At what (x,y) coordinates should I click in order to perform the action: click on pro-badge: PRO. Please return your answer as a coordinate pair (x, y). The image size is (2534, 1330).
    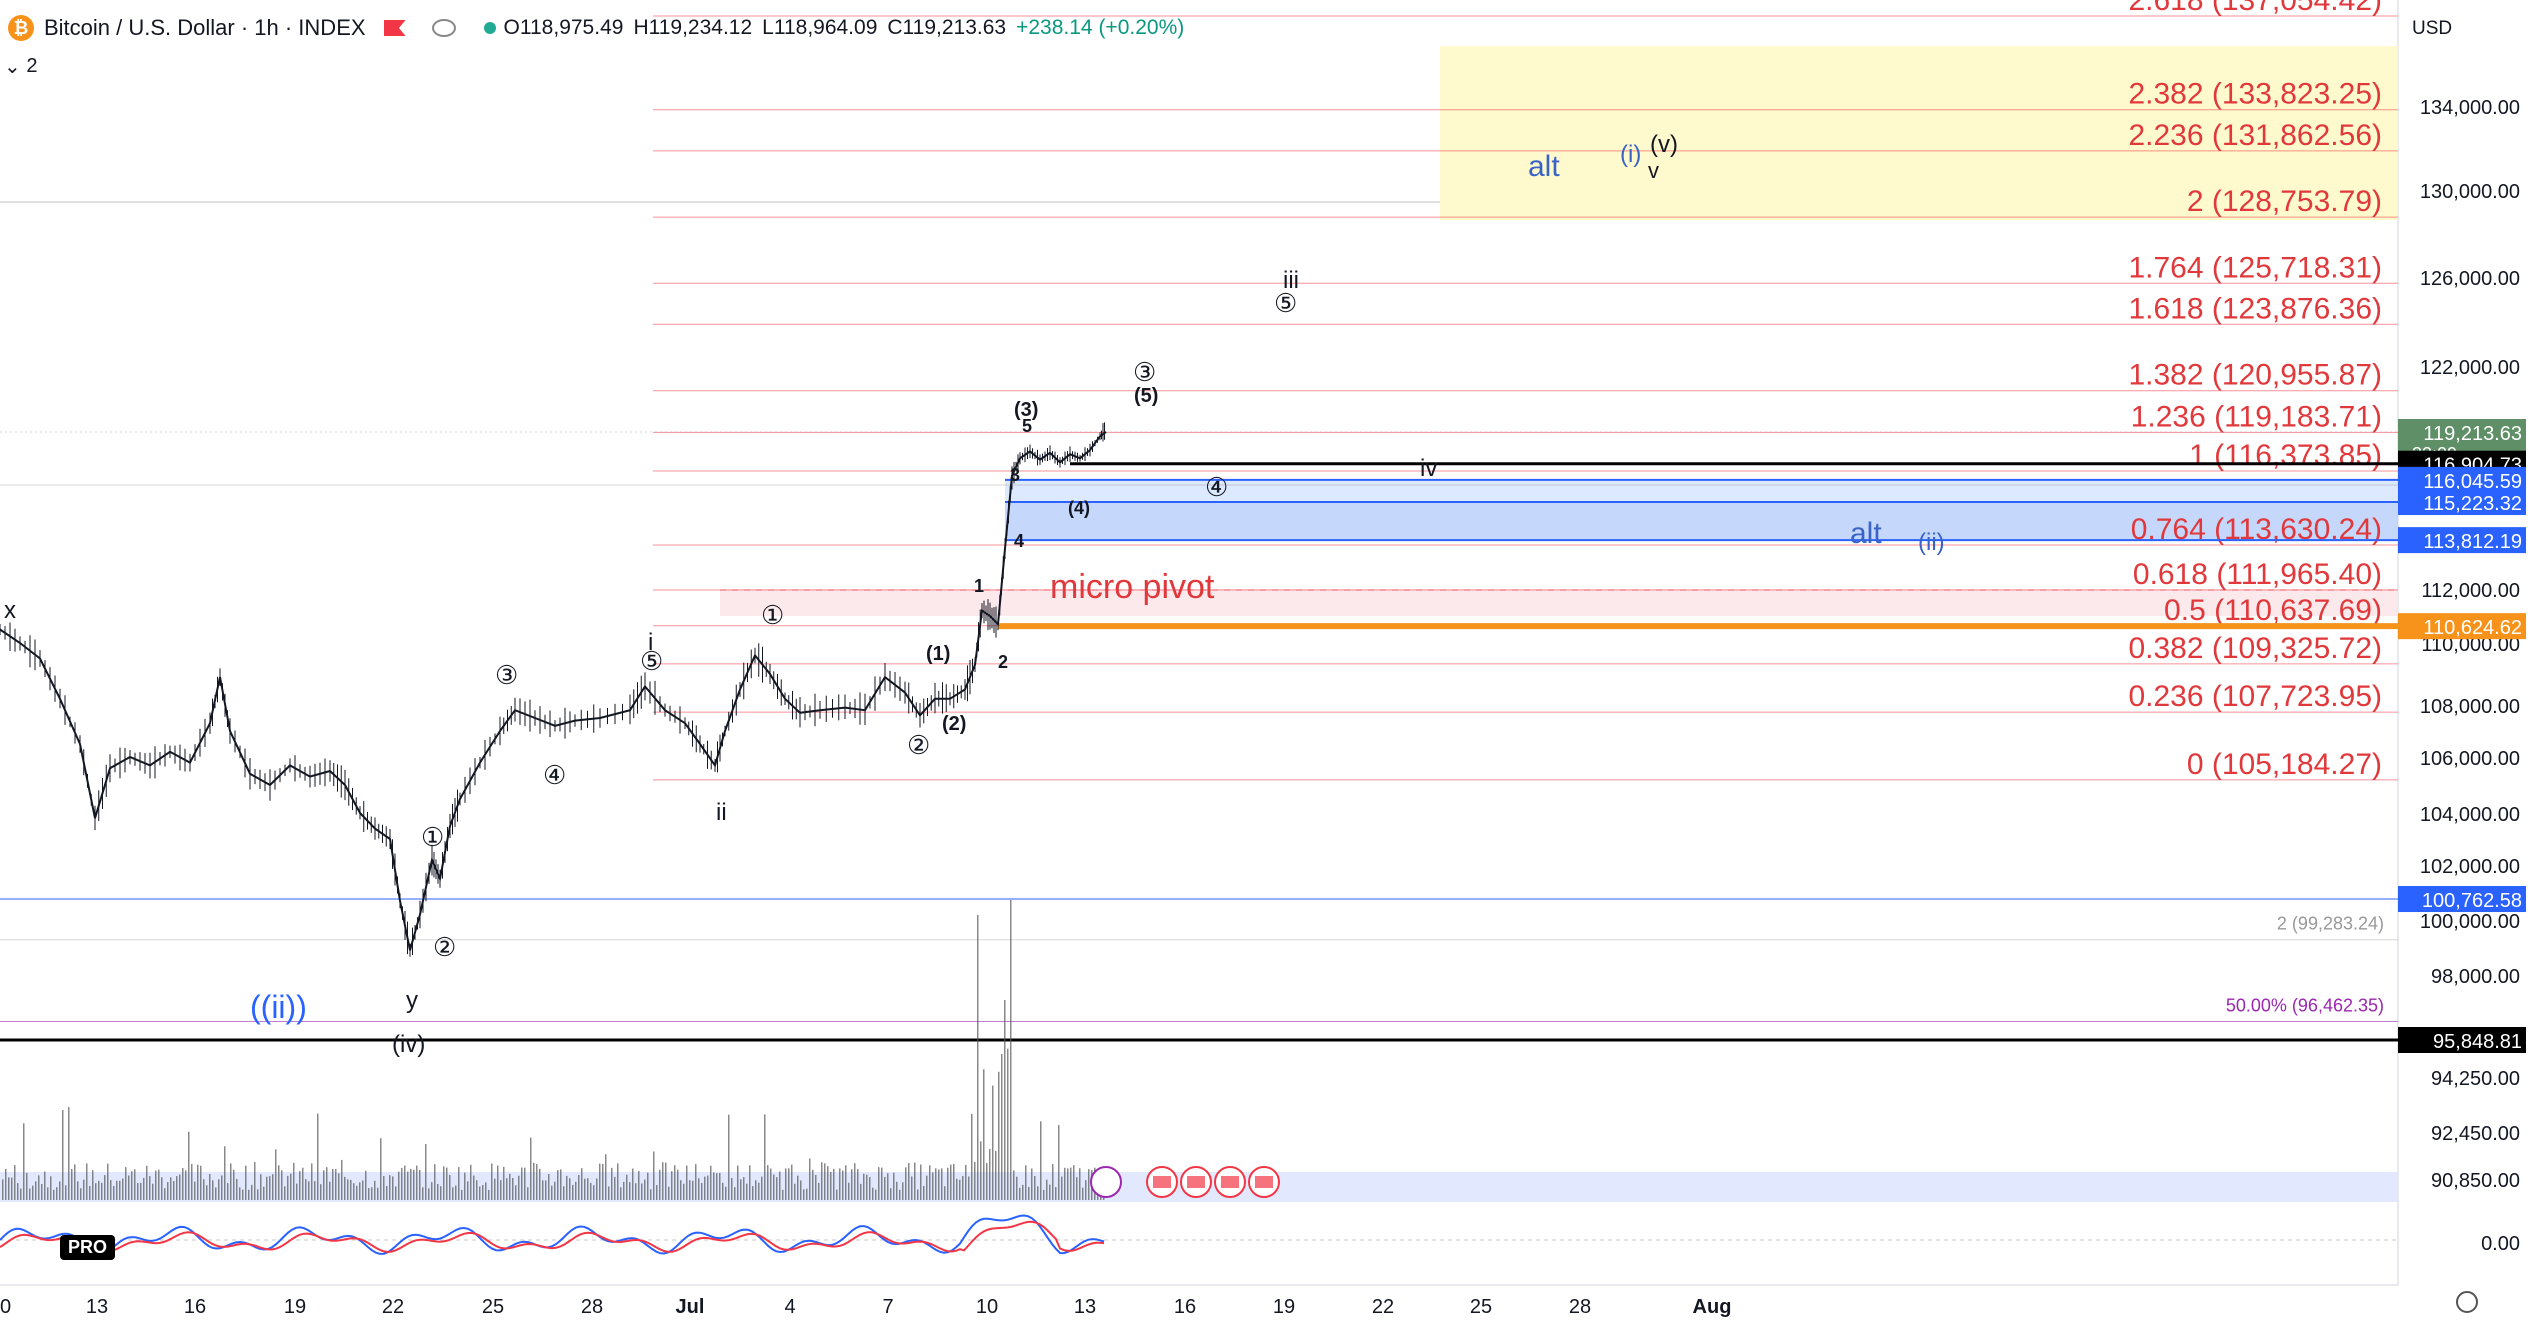
    Looking at the image, I should click on (88, 1247).